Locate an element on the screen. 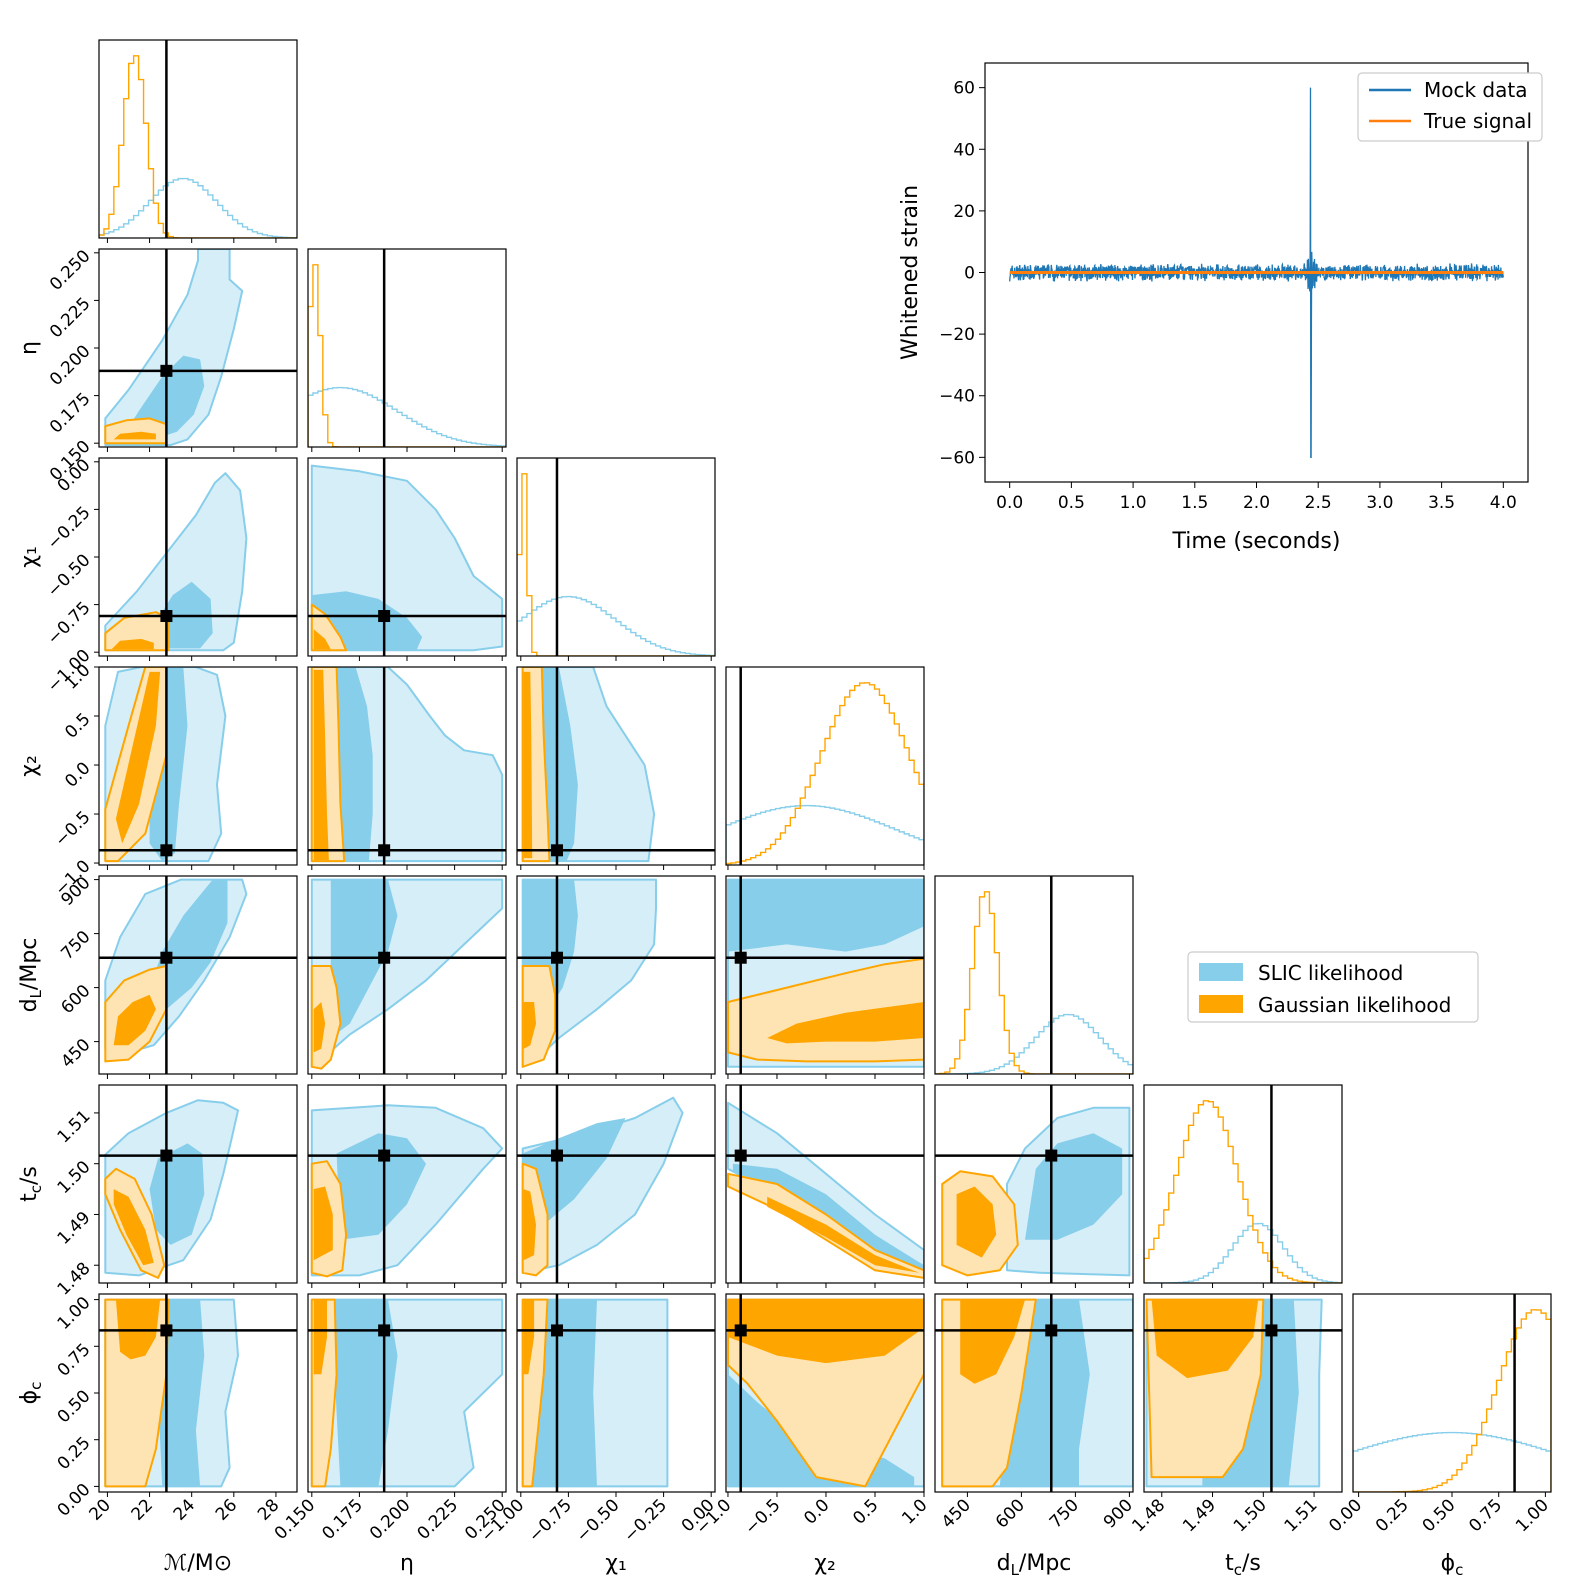  y-tick-label: 0.50 is located at coordinates (74, 1406).